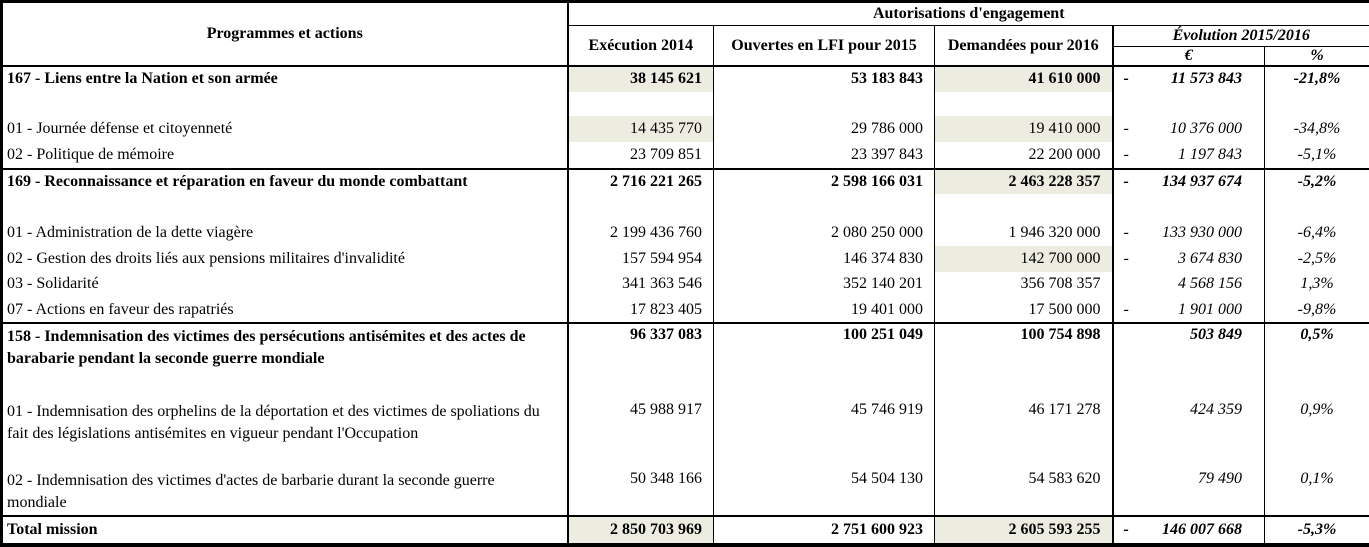 The width and height of the screenshot is (1369, 547). I want to click on evolution-euro-value: 503 849, so click(1216, 334).